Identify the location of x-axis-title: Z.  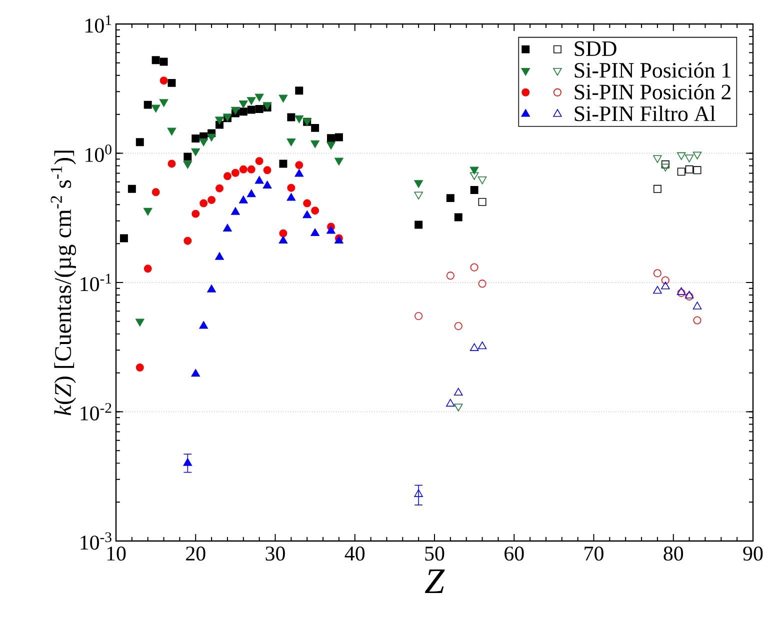
(434, 581).